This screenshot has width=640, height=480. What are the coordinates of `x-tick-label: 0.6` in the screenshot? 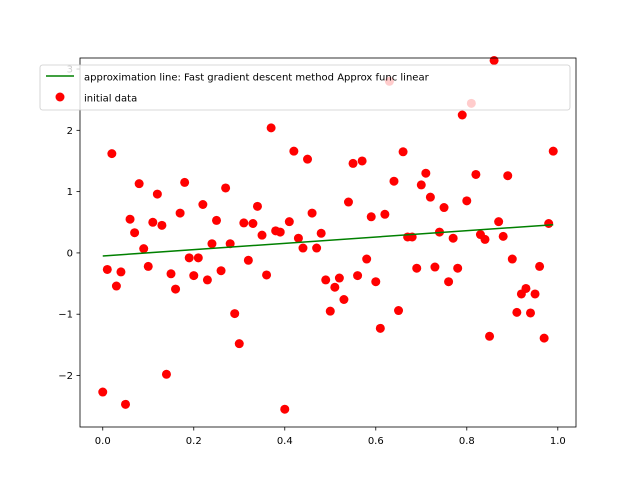 It's located at (376, 441).